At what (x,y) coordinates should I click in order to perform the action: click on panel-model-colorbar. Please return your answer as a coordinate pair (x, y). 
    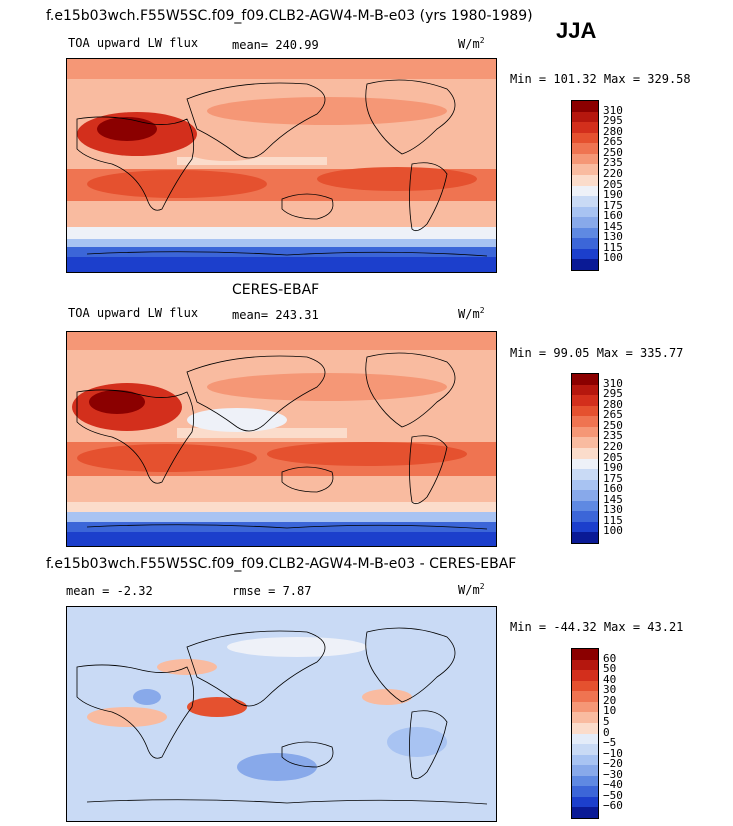
    Looking at the image, I should click on (585, 185).